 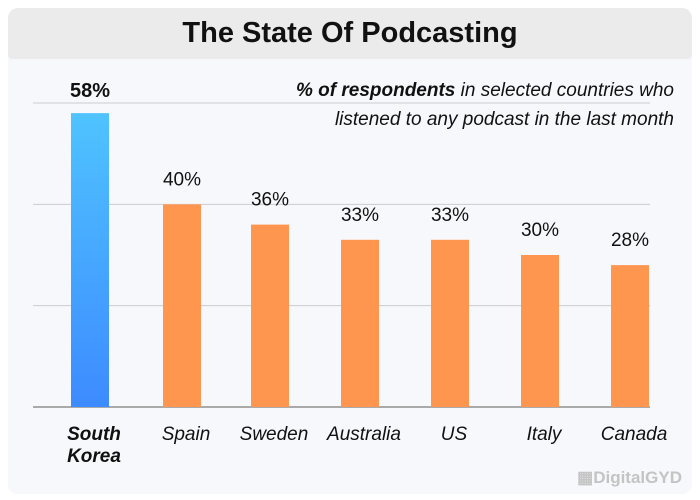 I want to click on data-label: 36%, so click(x=270, y=200).